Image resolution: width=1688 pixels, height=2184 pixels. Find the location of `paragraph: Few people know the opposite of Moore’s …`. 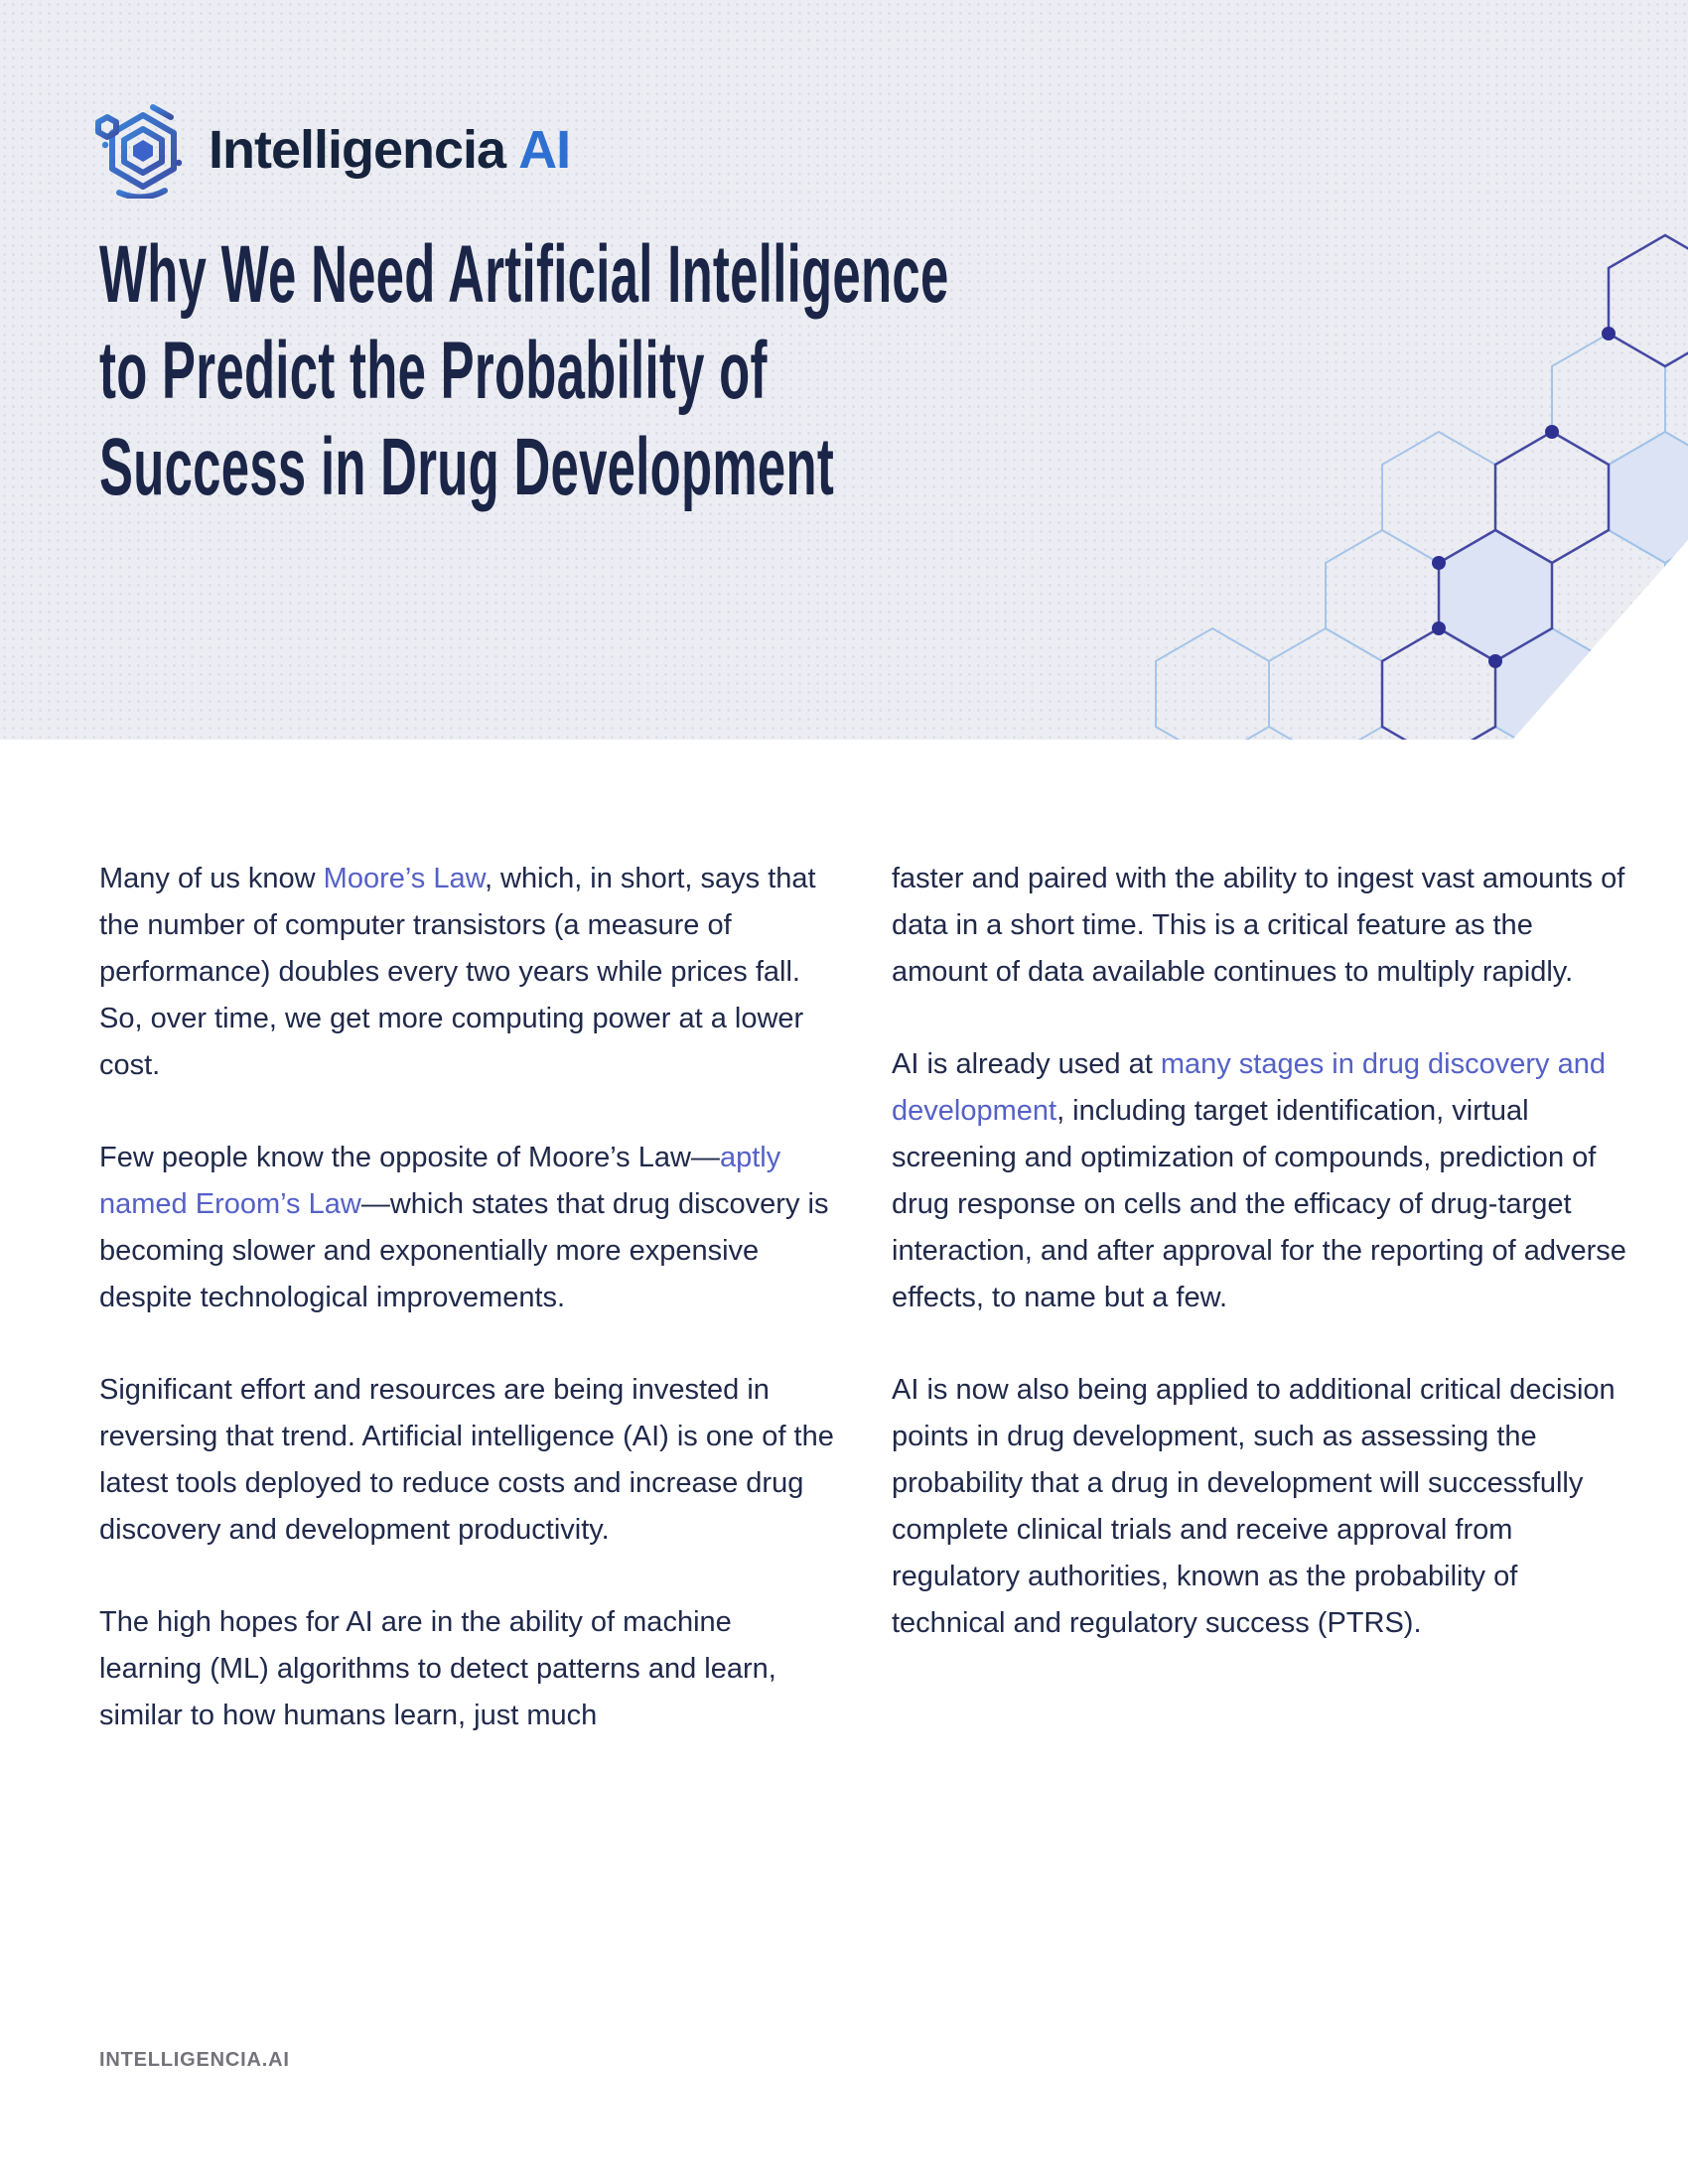

paragraph: Few people know the opposite of Moore’s … is located at coordinates (467, 1228).